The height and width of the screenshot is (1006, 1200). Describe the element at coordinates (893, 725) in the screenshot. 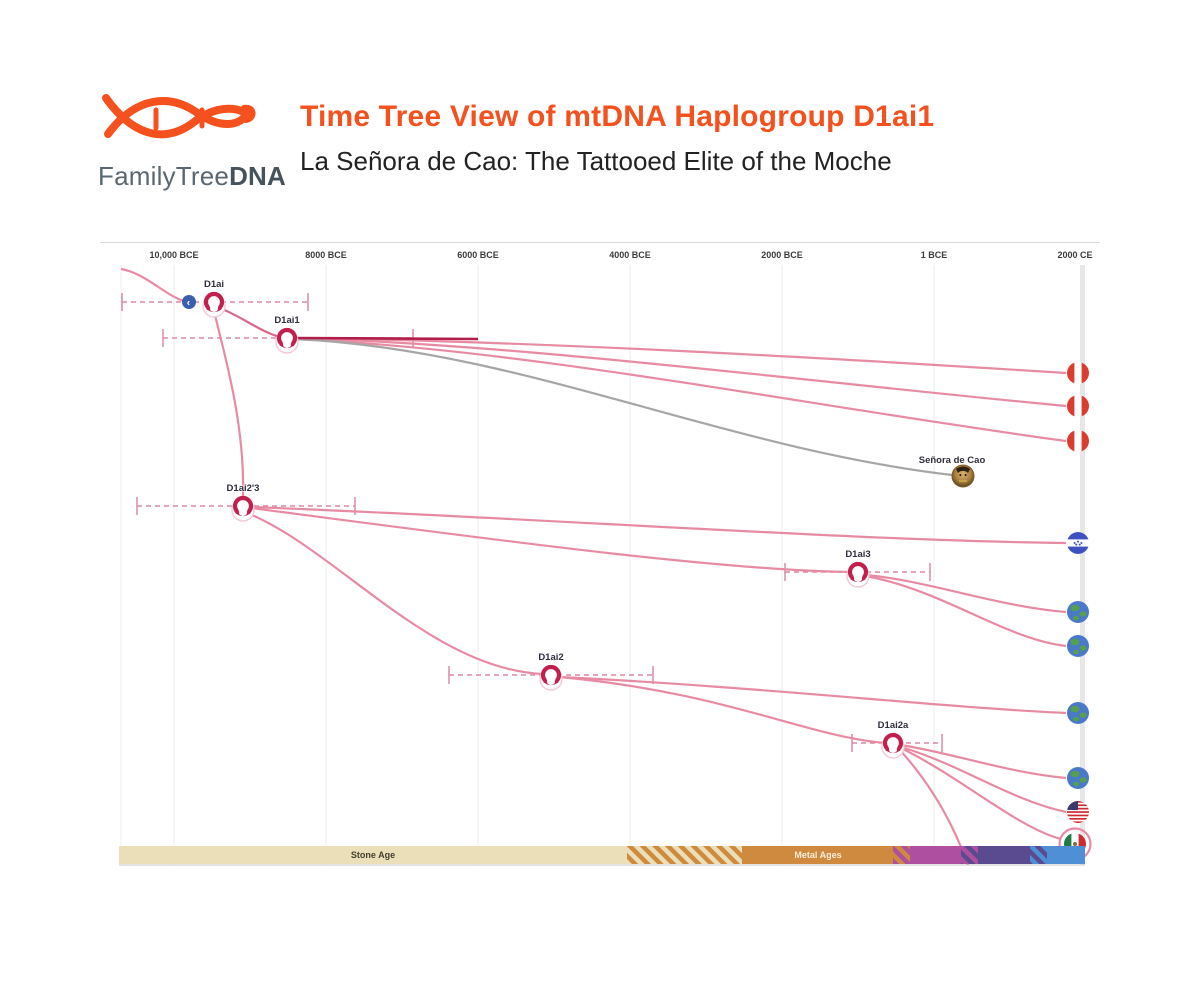

I see `node-label-D1ai2a: D1ai2a` at that location.